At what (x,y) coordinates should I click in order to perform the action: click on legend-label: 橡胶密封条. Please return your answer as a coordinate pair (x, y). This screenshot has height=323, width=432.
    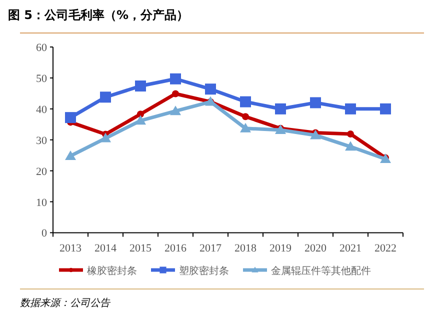
    Looking at the image, I should click on (112, 271).